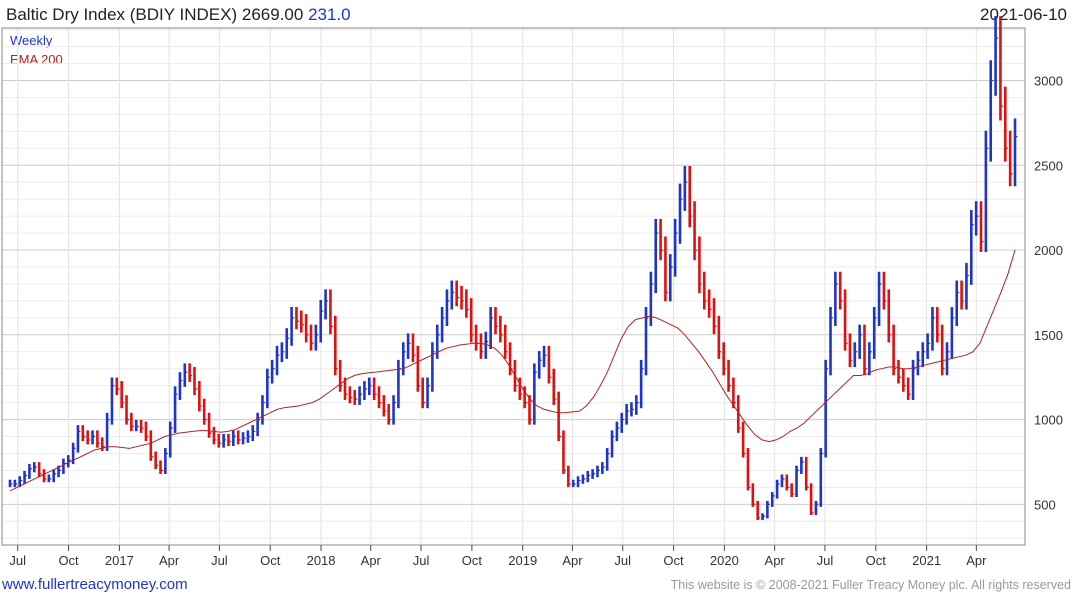 The image size is (1075, 600). I want to click on last-price: 2669.00, so click(272, 14).